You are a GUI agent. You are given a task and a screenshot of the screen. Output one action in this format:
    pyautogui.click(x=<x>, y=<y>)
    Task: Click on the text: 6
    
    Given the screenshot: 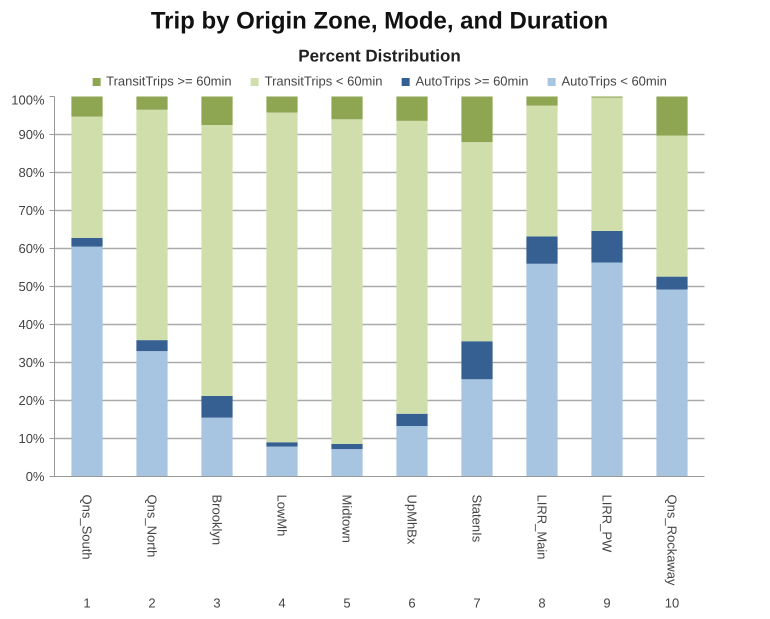 What is the action you would take?
    pyautogui.click(x=412, y=603)
    